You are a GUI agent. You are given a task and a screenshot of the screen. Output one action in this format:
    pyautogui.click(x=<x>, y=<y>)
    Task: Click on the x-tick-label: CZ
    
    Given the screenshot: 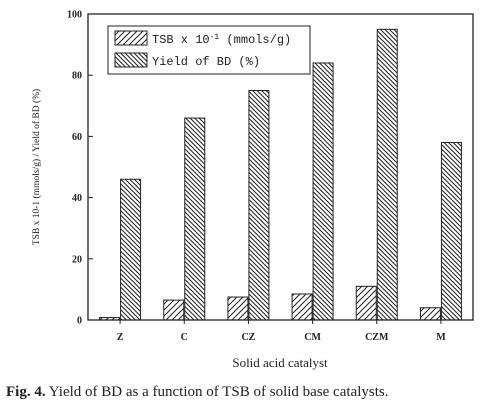 What is the action you would take?
    pyautogui.click(x=248, y=337)
    